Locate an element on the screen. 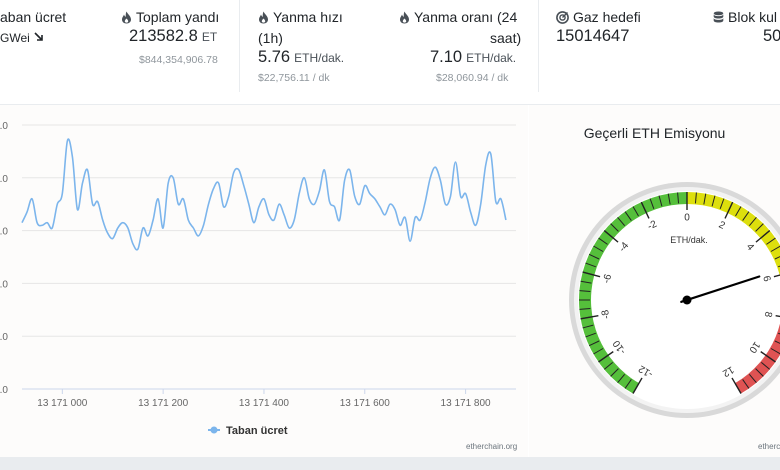  gauge-pivot is located at coordinates (687, 300).